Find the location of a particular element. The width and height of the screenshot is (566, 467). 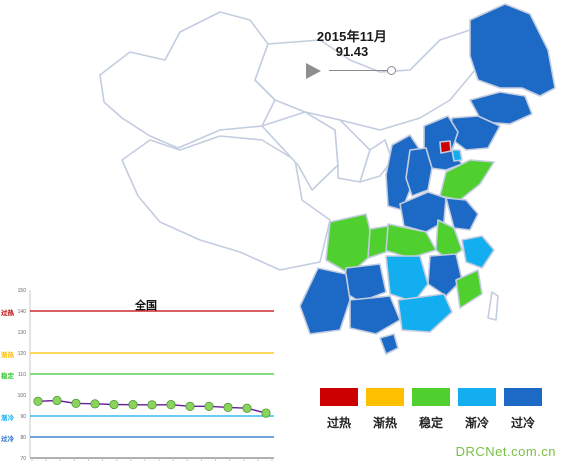

time-slider-knob is located at coordinates (391, 70).